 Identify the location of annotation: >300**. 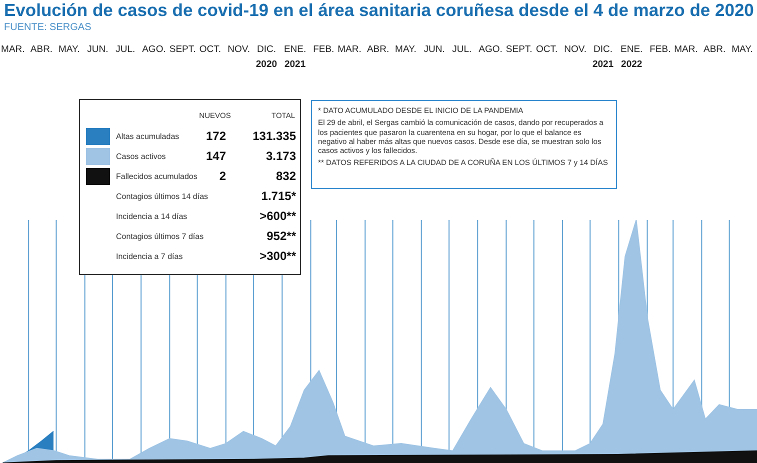
(278, 256).